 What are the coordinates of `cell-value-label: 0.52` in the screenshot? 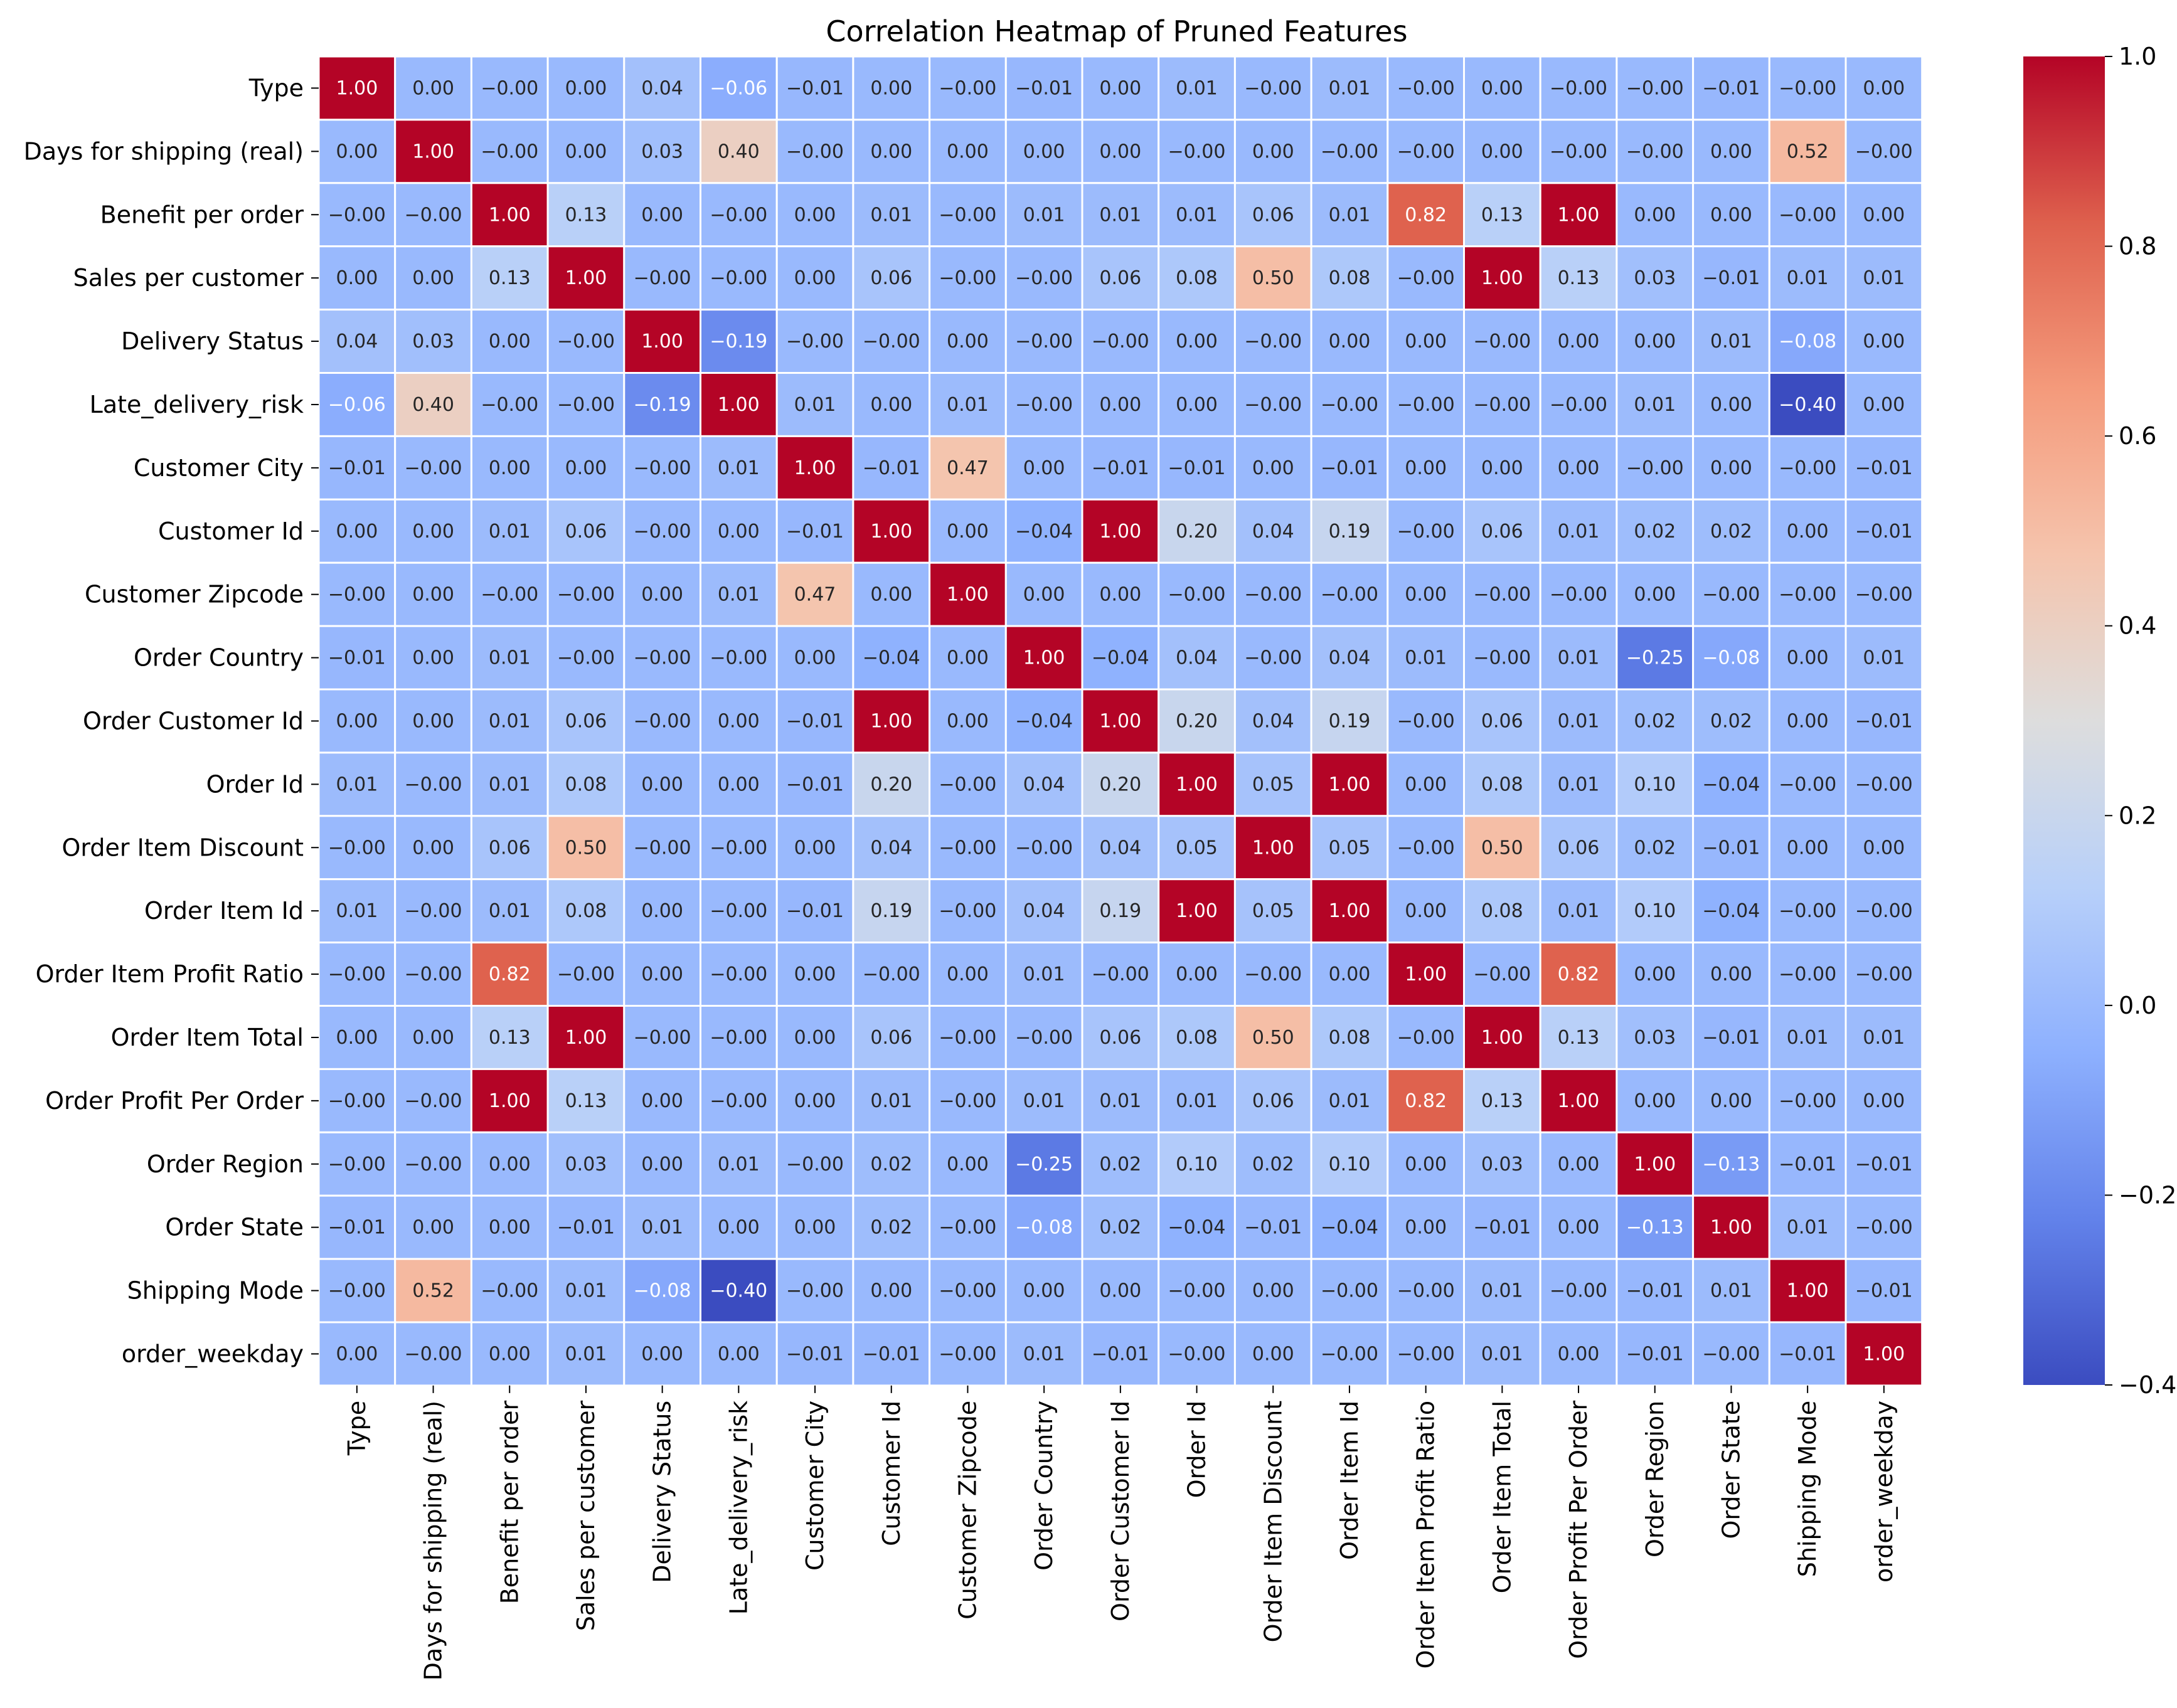 It's located at (1808, 151).